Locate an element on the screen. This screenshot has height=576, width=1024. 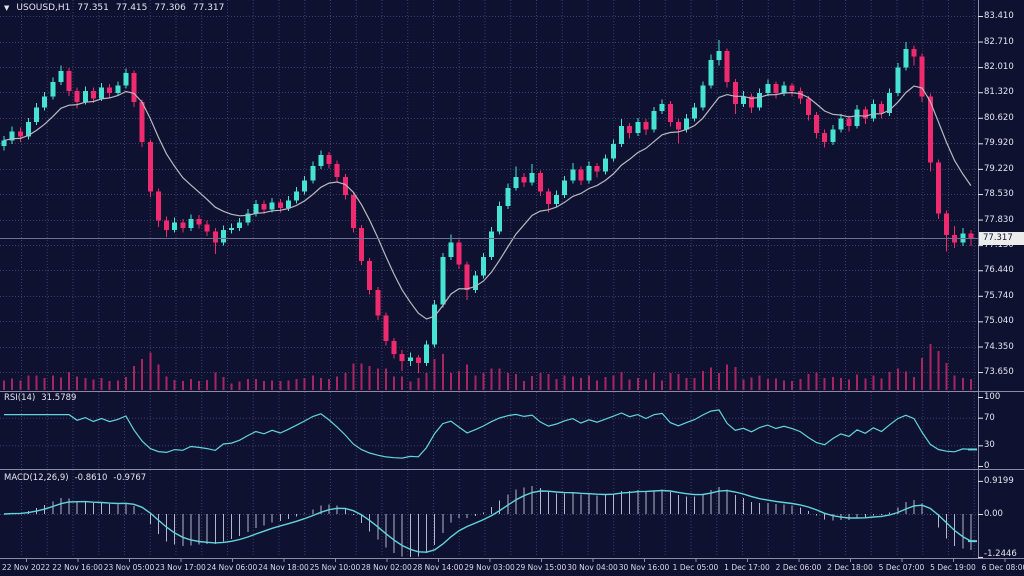
symbol-ohlc-label: ▼ USOUSD,H1 77.351 77.415 77.306 77.317 is located at coordinates (114, 8).